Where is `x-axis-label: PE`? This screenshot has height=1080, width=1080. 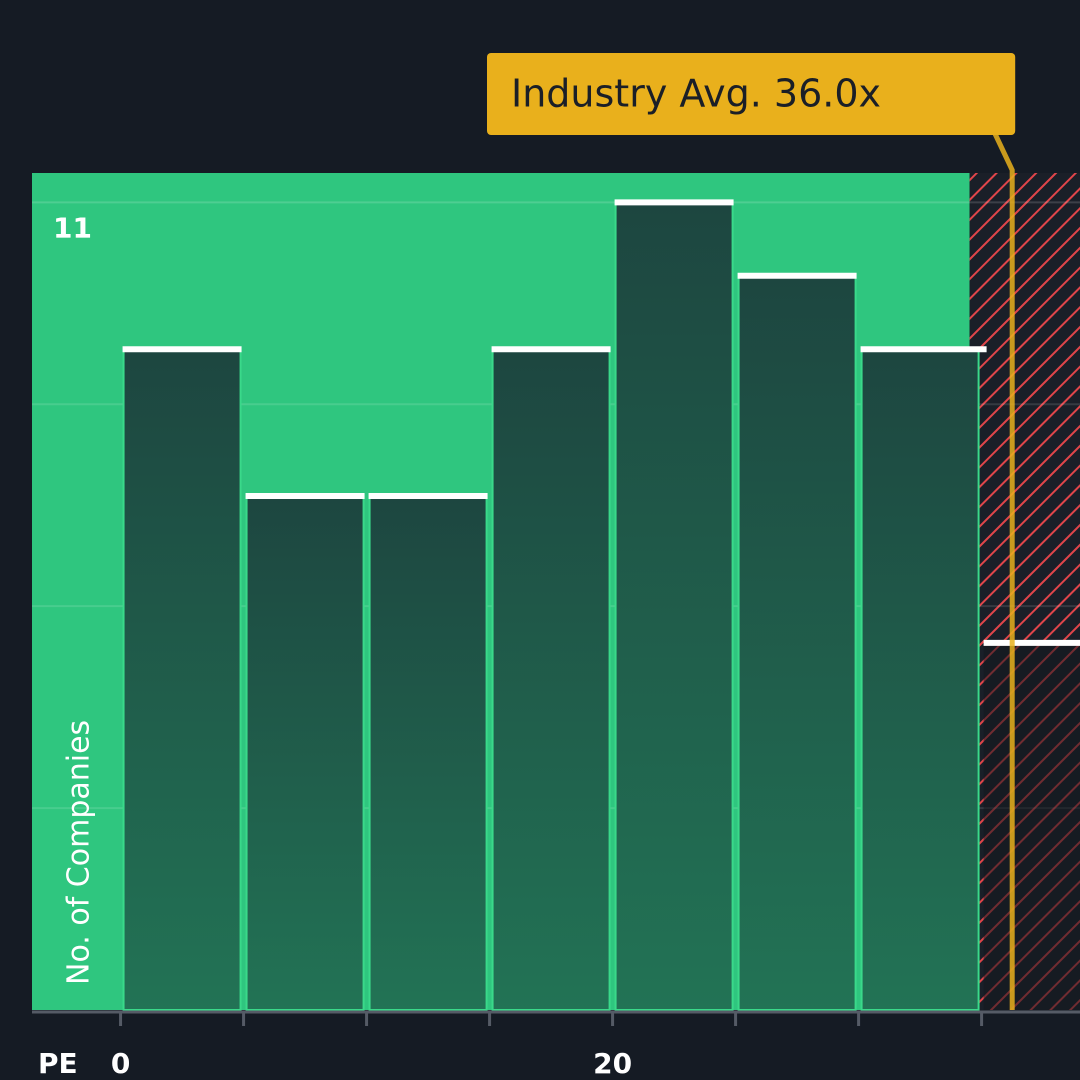 x-axis-label: PE is located at coordinates (58, 1063).